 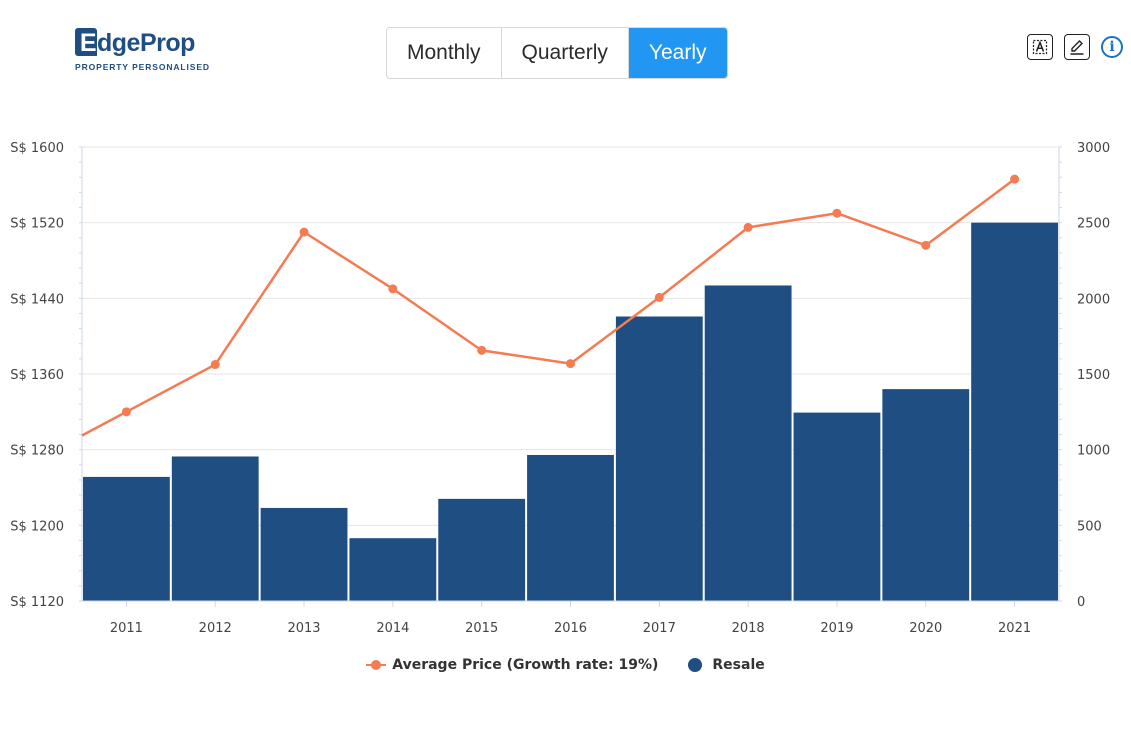 What do you see at coordinates (837, 506) in the screenshot?
I see `bar-resale-2019` at bounding box center [837, 506].